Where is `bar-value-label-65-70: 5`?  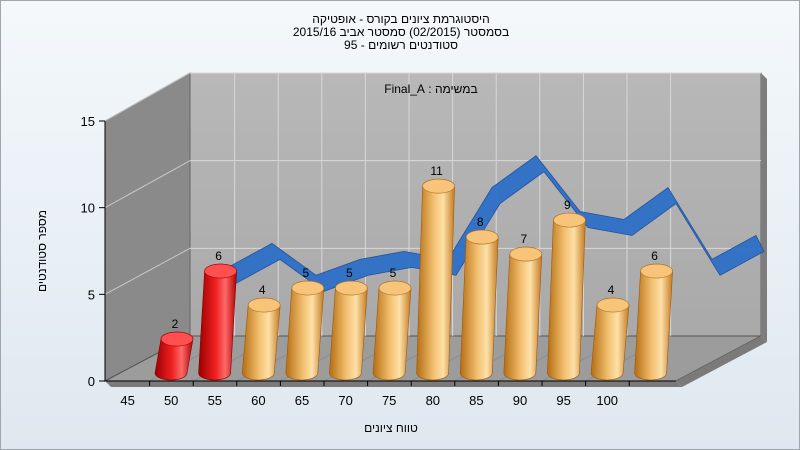
bar-value-label-65-70: 5 is located at coordinates (349, 273).